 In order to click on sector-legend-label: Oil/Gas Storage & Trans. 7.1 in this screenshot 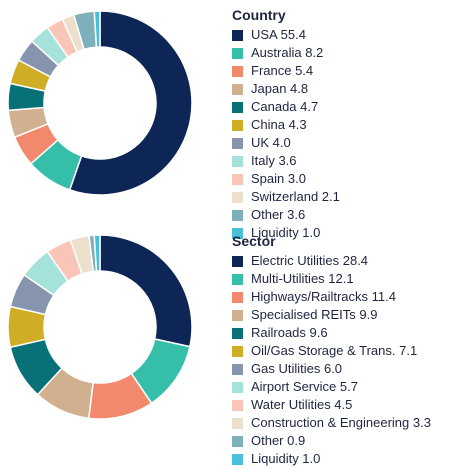, I will do `click(334, 350)`.